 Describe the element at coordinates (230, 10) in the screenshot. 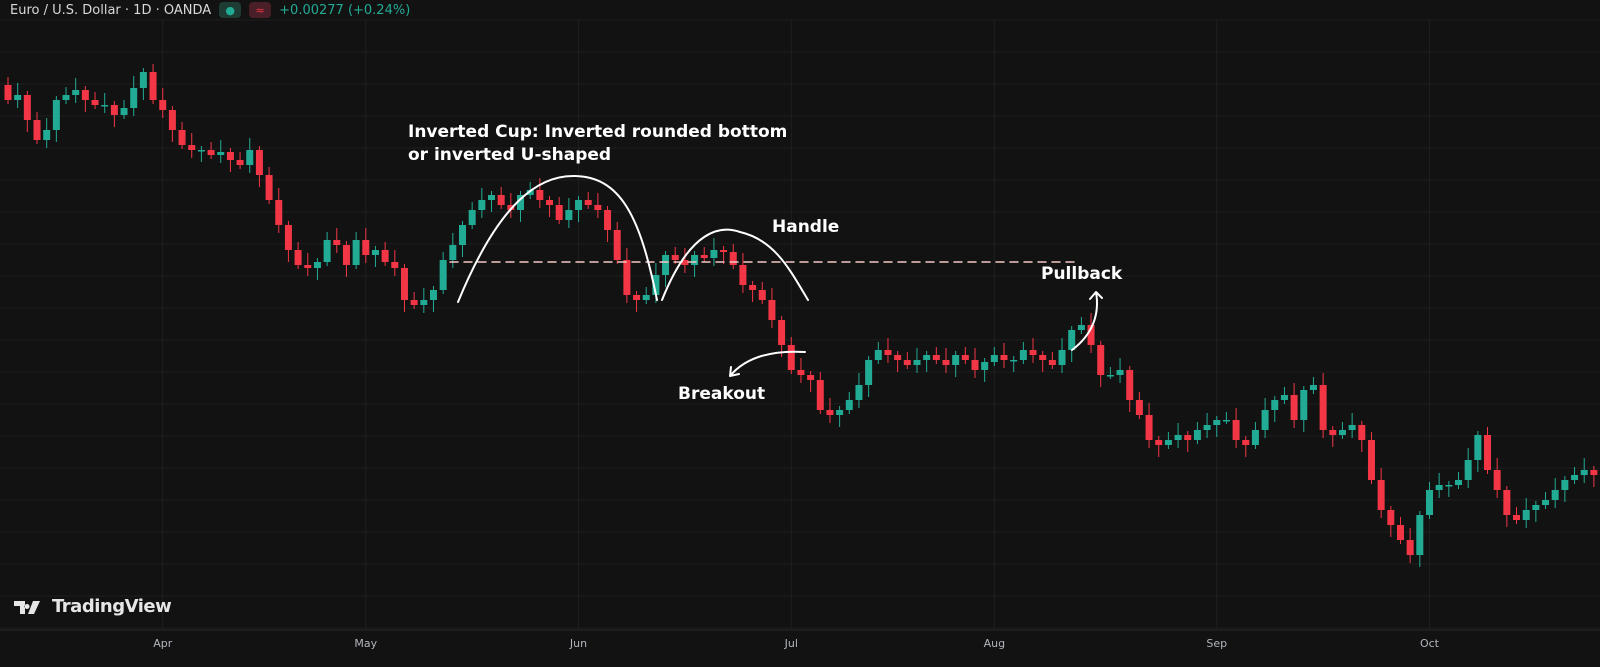

I see `market-open-icon: ●` at that location.